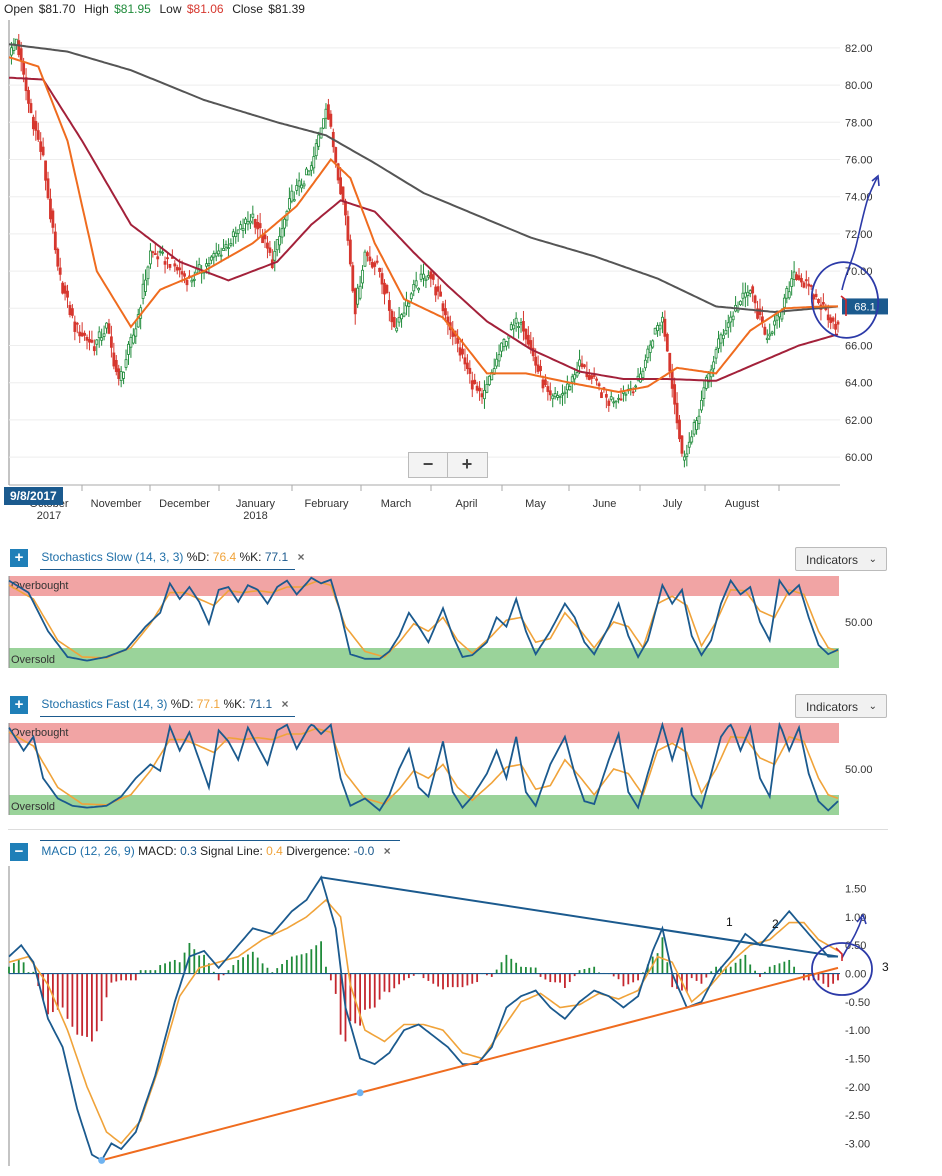 The image size is (942, 1176). I want to click on annotation-label-1: 1, so click(729, 922).